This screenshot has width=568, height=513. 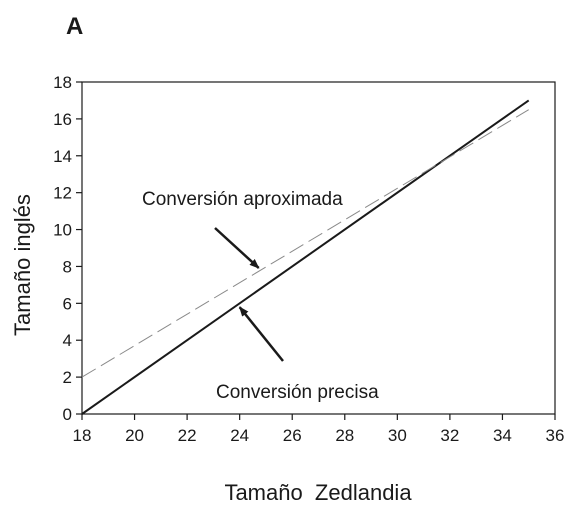 What do you see at coordinates (62, 82) in the screenshot?
I see `y-tick-label: 18` at bounding box center [62, 82].